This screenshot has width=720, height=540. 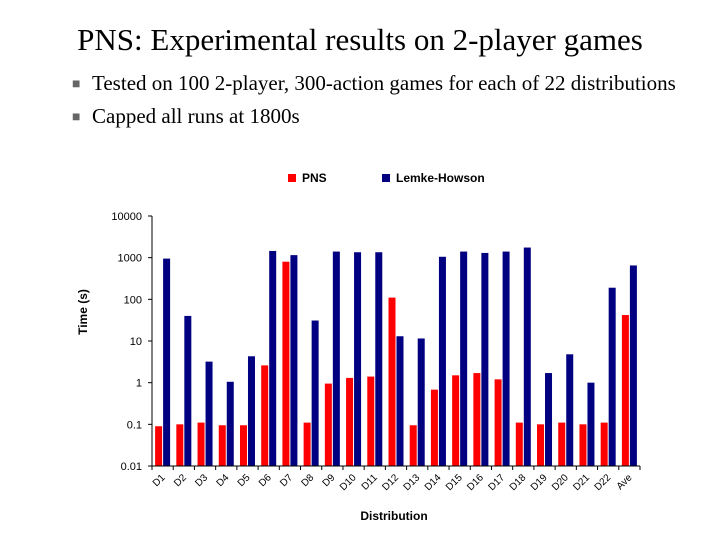 I want to click on y-axis: 10000 1000 100 10 1 0.1 0.01, so click(x=132, y=342).